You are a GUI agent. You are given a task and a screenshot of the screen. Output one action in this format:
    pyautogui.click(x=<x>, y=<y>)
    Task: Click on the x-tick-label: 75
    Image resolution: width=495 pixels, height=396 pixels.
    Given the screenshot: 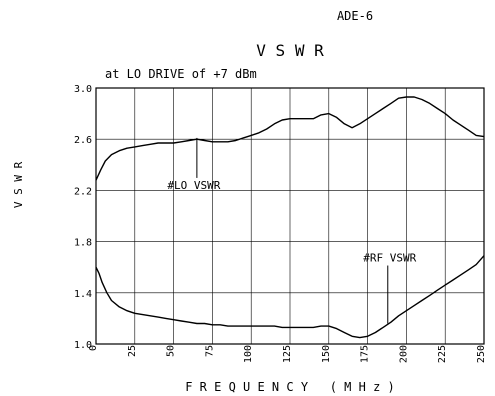 What is the action you would take?
    pyautogui.click(x=209, y=351)
    